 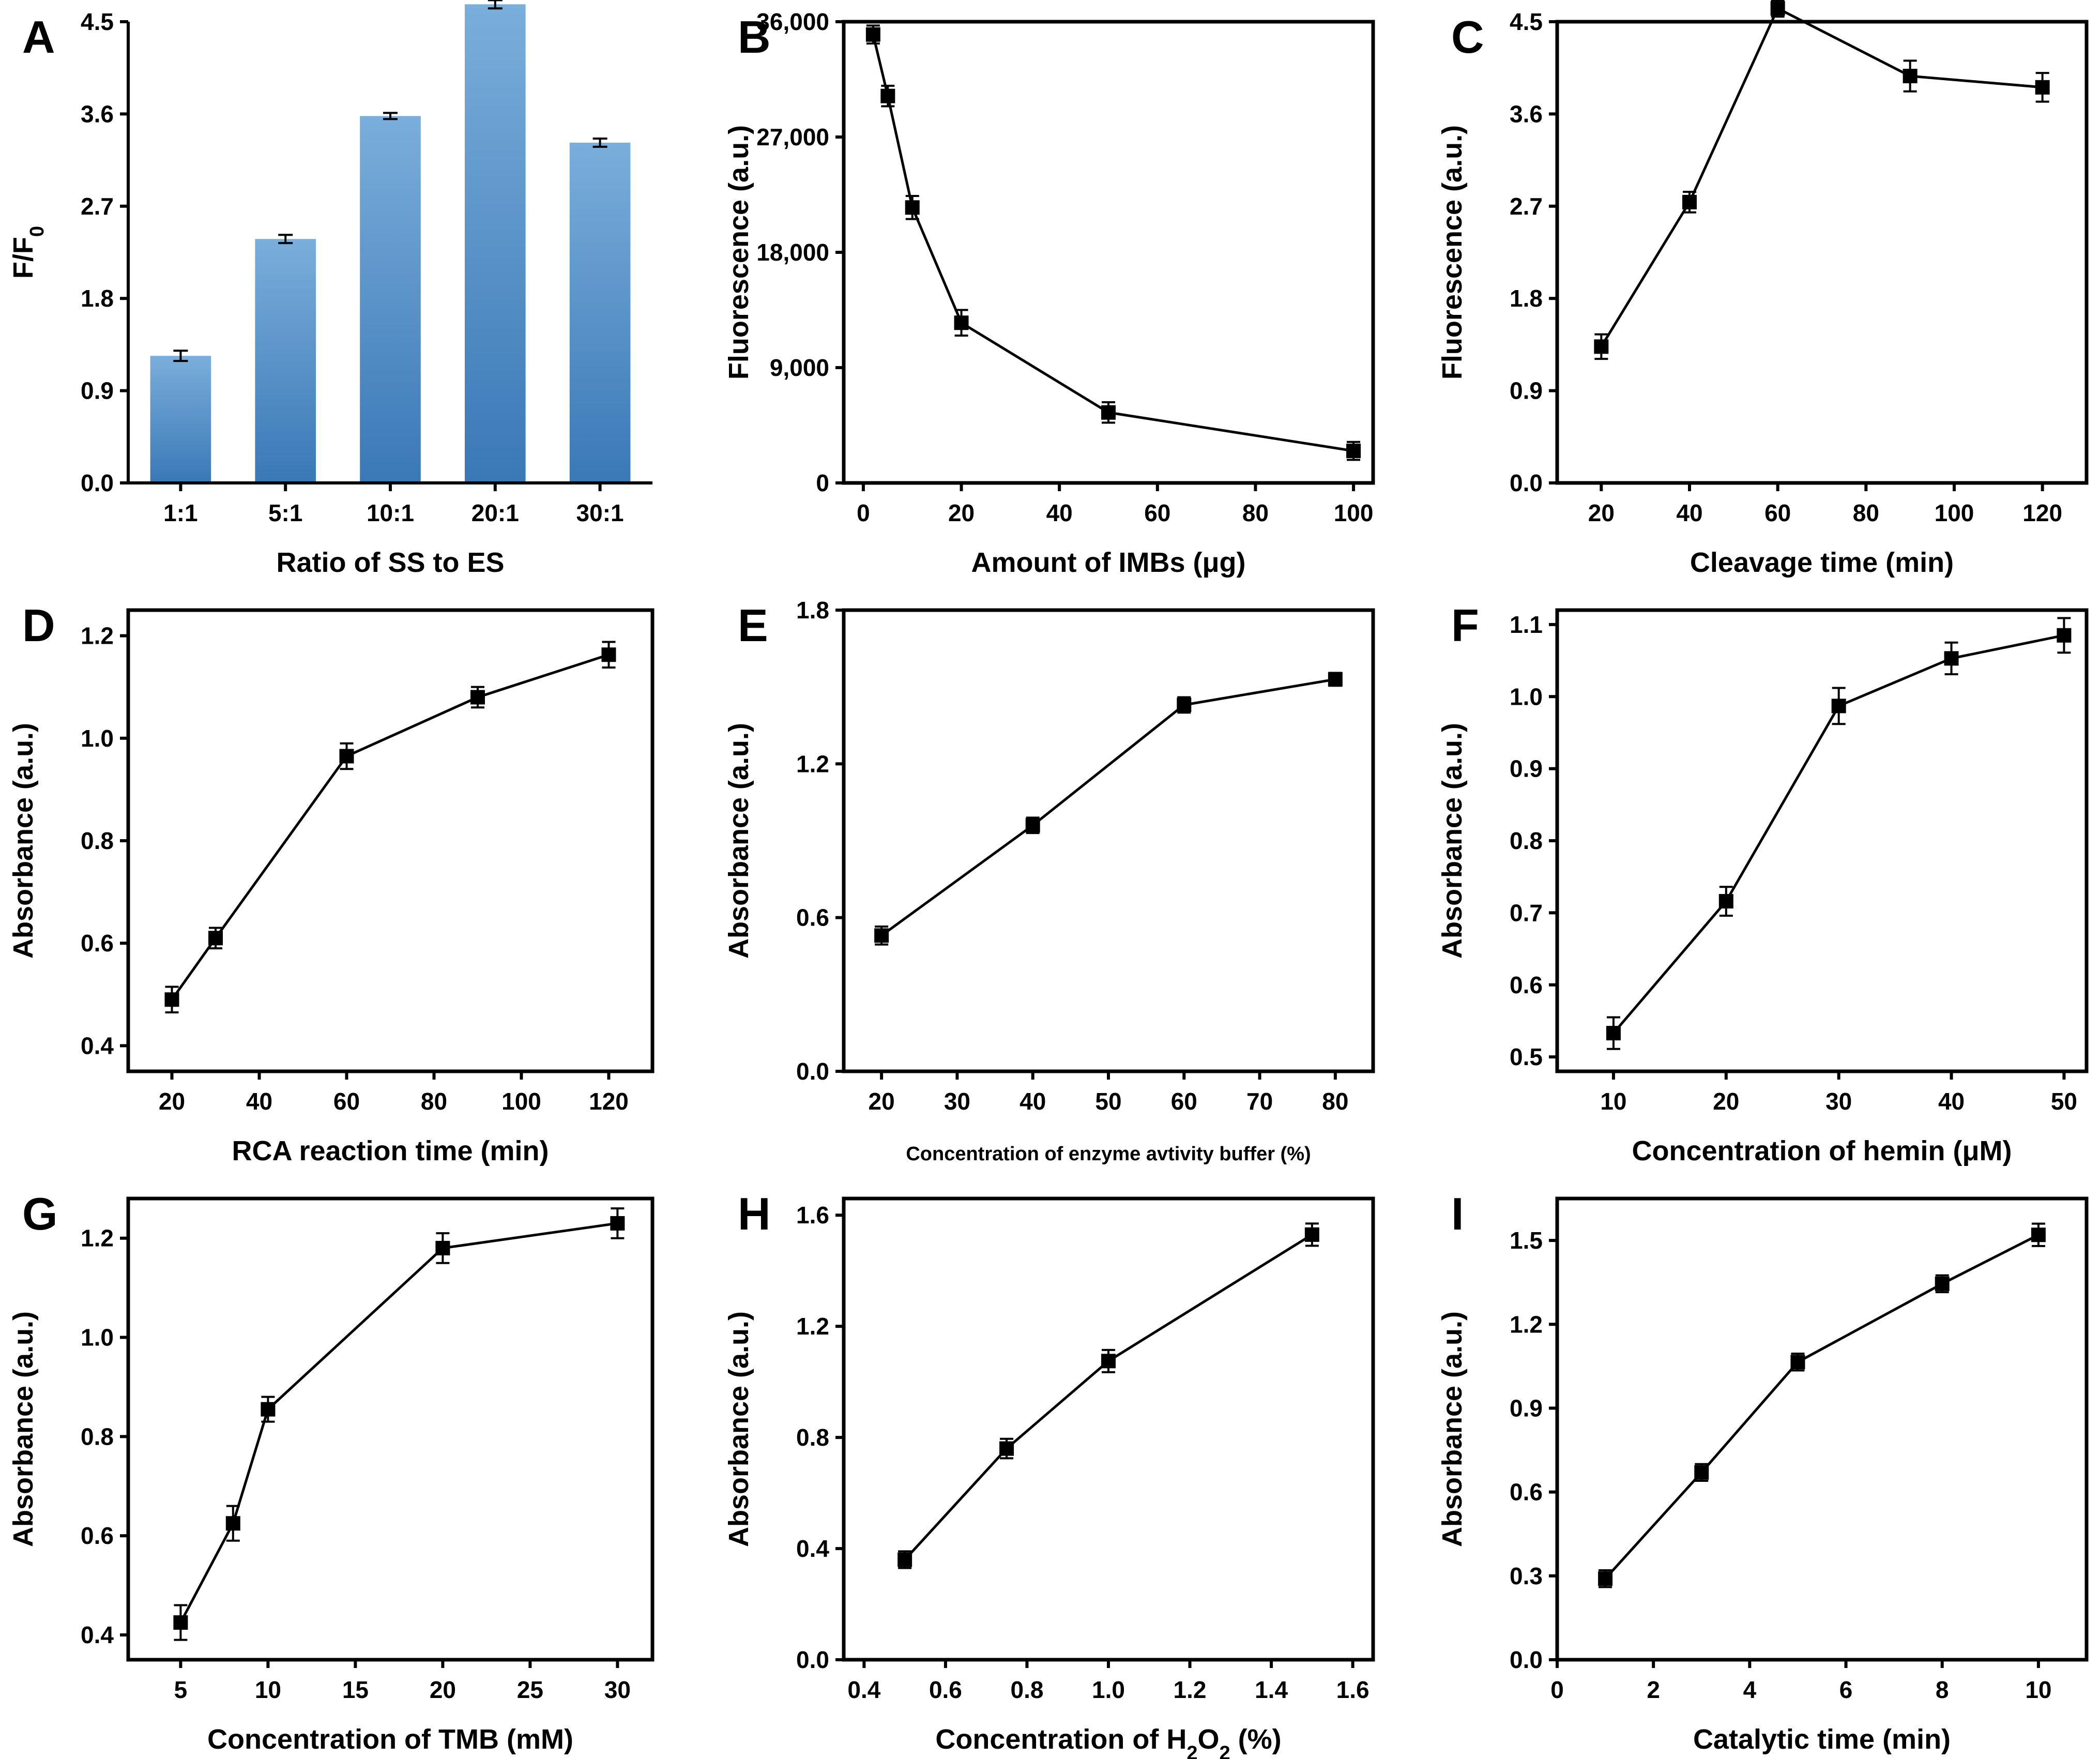 I want to click on x-tick-label: 40, so click(x=1059, y=512).